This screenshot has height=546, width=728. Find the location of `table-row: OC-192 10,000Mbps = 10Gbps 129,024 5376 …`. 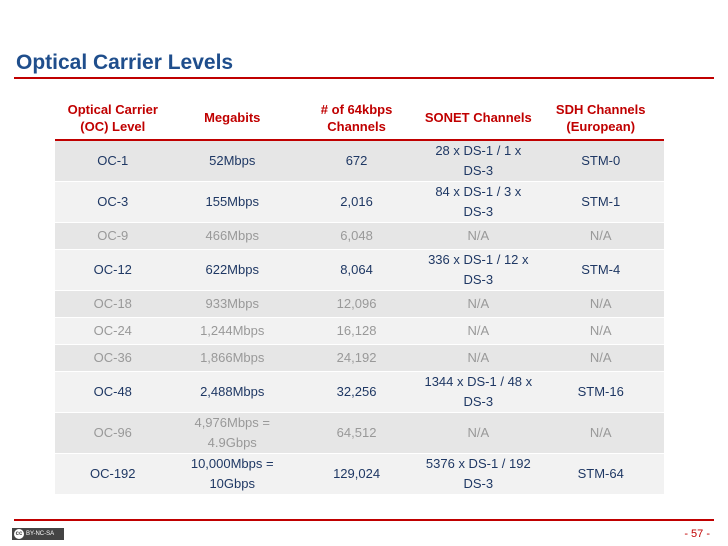

table-row: OC-192 10,000Mbps = 10Gbps 129,024 5376 … is located at coordinates (359, 473).